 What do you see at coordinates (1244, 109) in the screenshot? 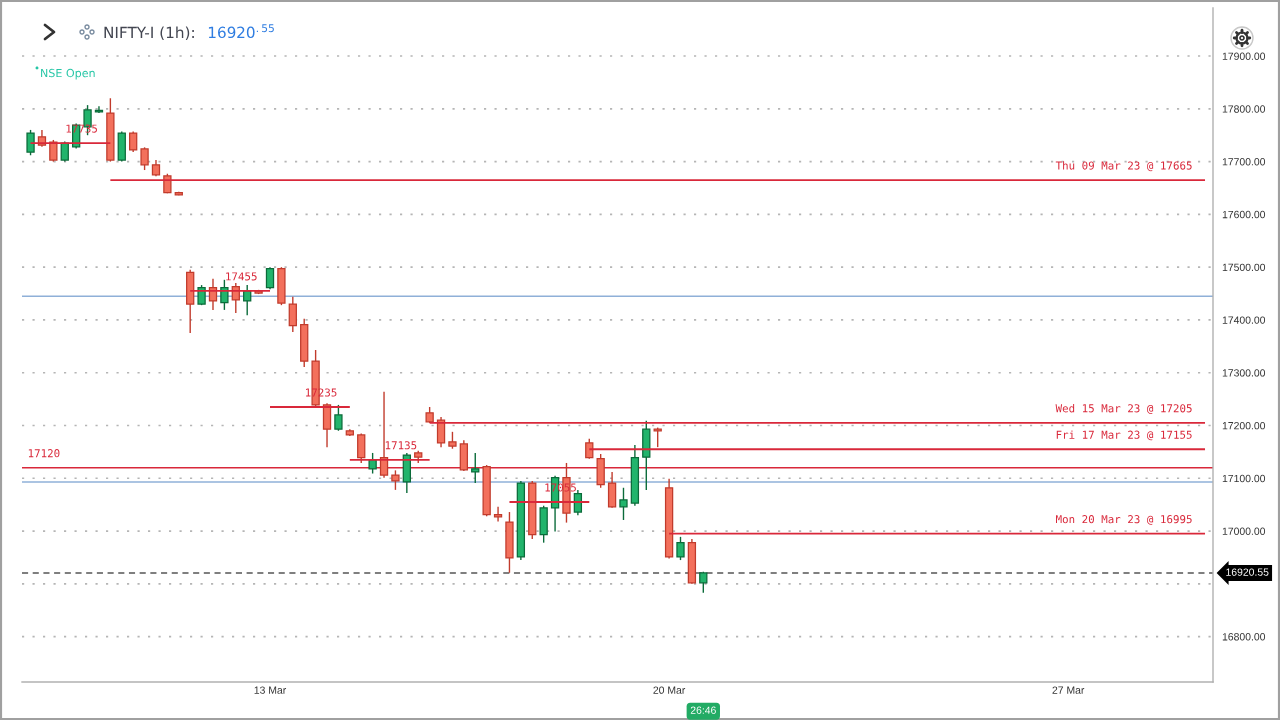
I see `y-tick-label: 17800.00` at bounding box center [1244, 109].